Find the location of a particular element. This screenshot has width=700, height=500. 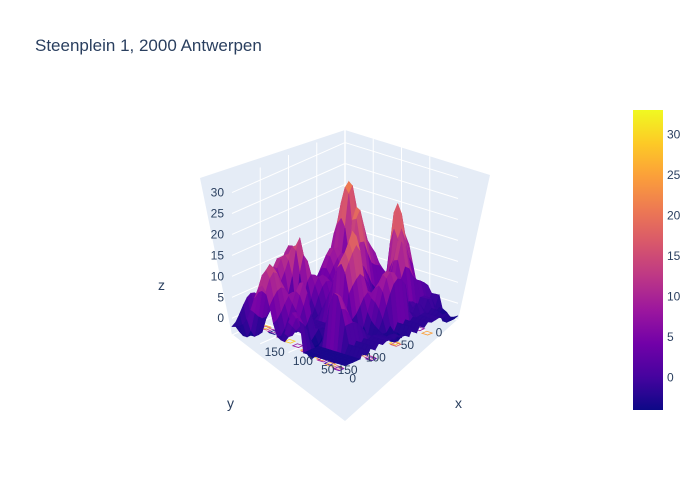

surface-plot is located at coordinates (345, 273).